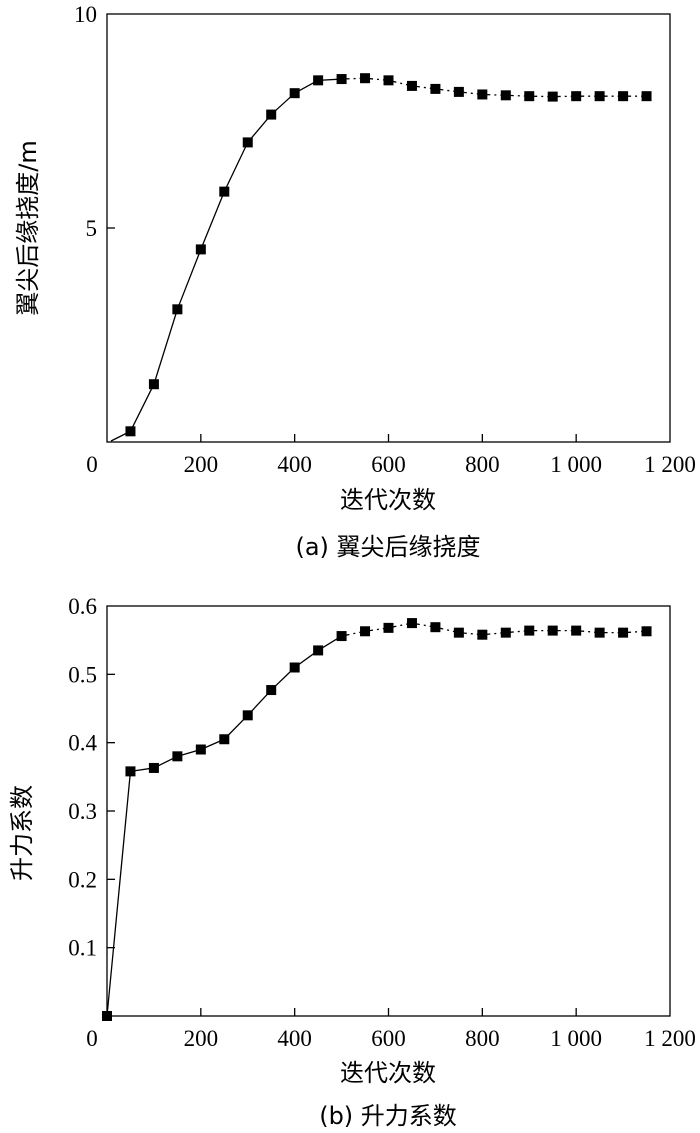 Image resolution: width=700 pixels, height=1133 pixels. Describe the element at coordinates (22, 833) in the screenshot. I see `y-axis-title: 升力系数` at that location.